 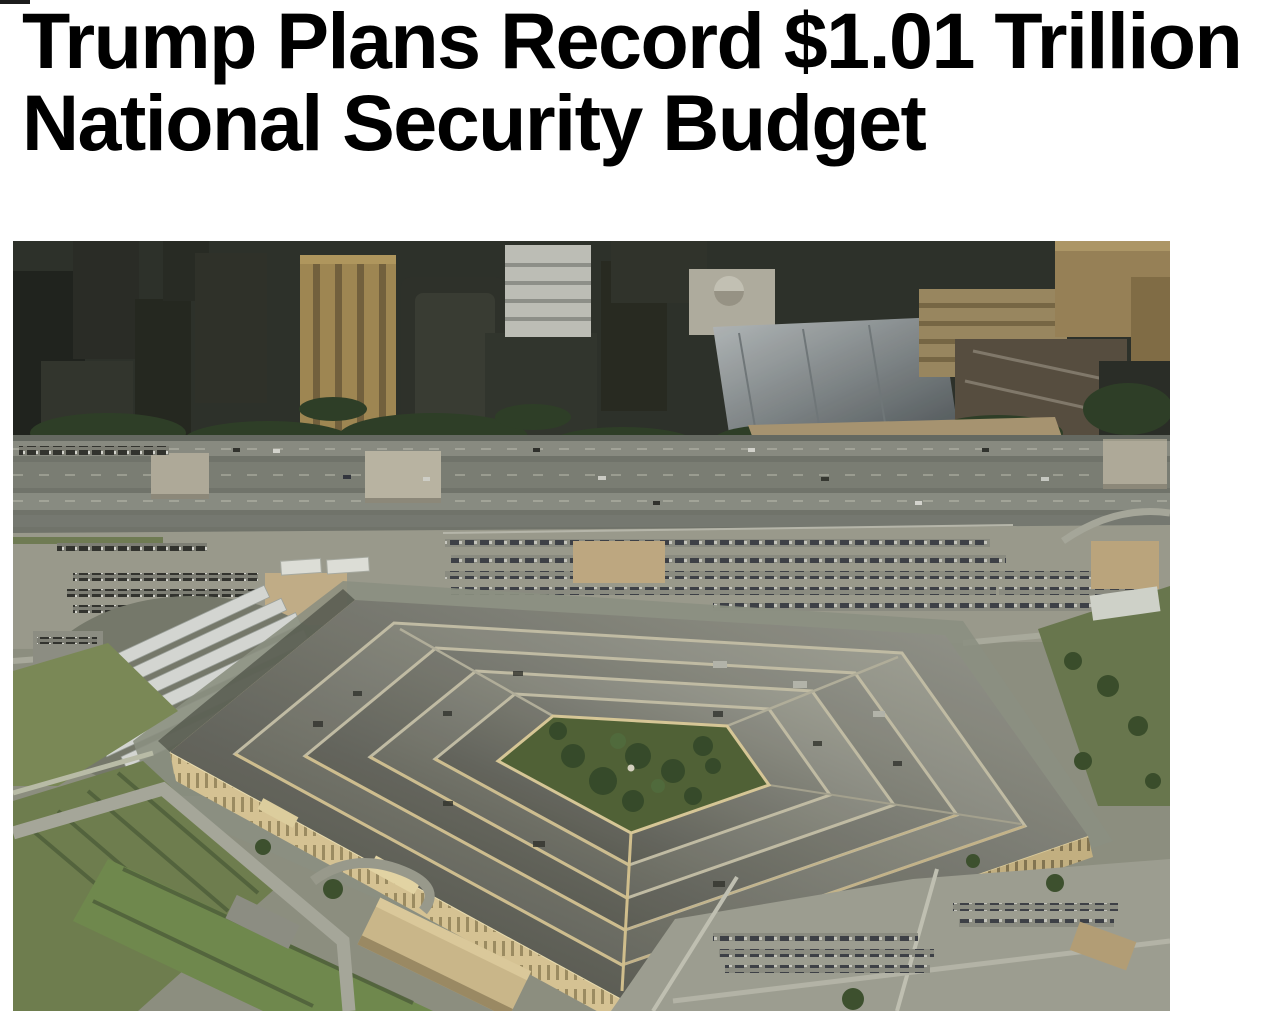 What do you see at coordinates (474, 122) in the screenshot?
I see `headline-line-2: National Security Budget` at bounding box center [474, 122].